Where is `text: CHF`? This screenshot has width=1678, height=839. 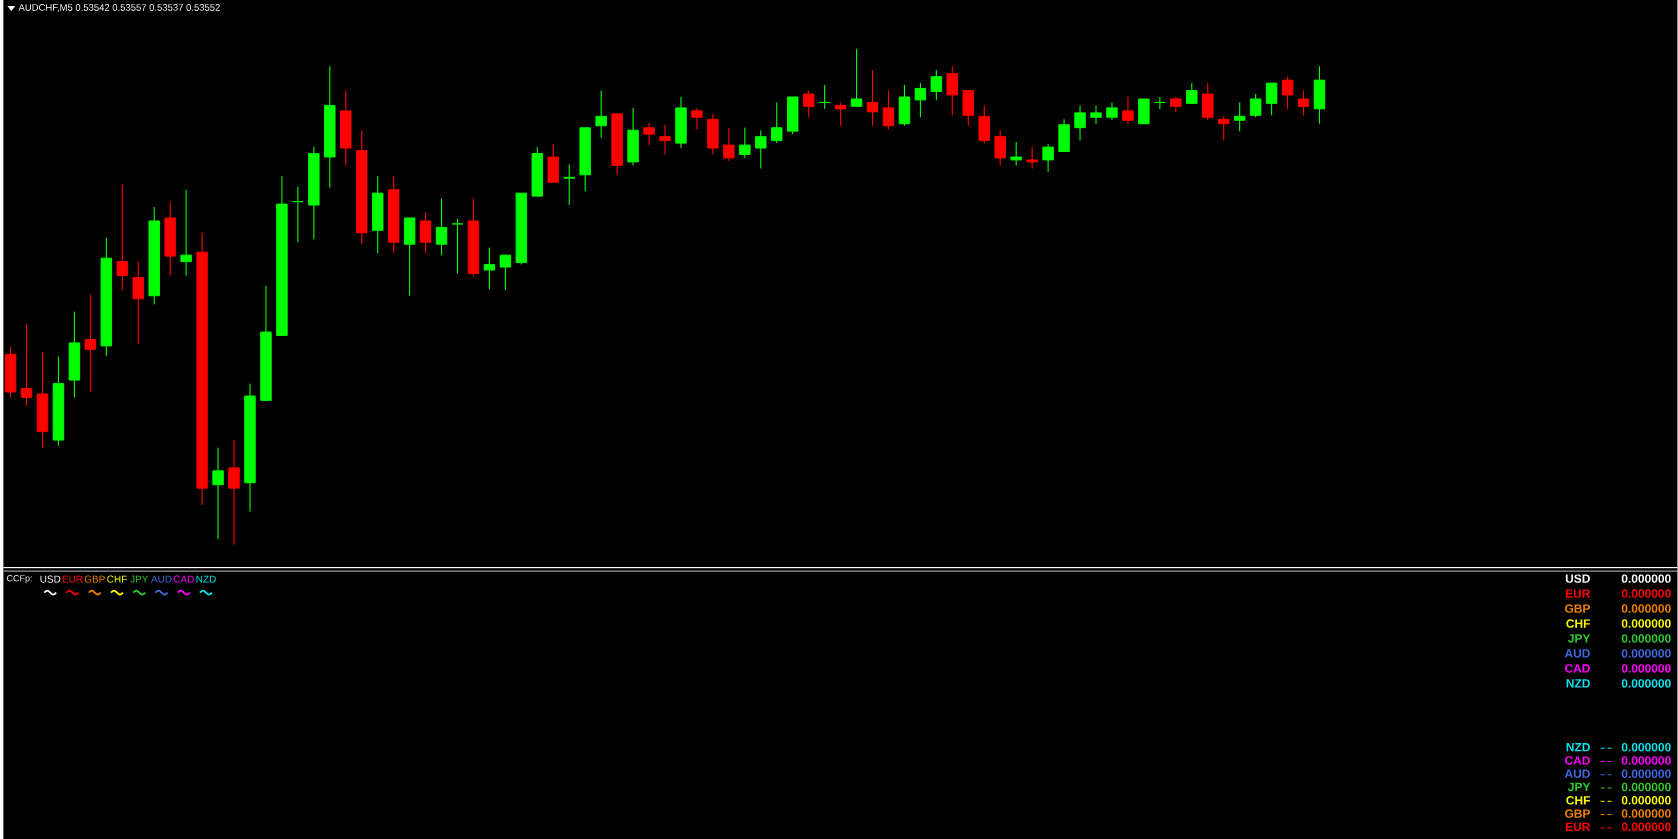
text: CHF is located at coordinates (1578, 623).